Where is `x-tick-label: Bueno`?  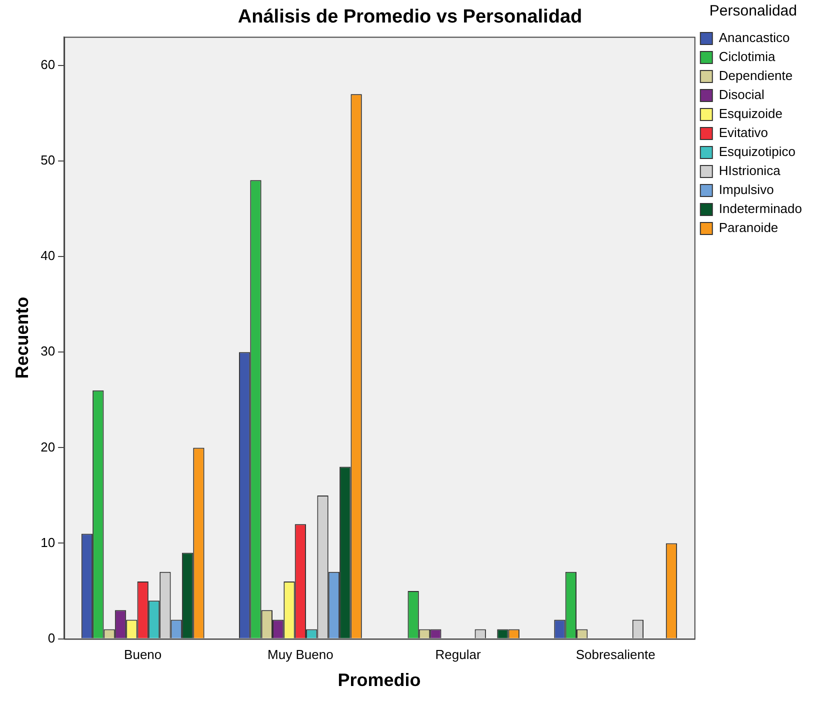 x-tick-label: Bueno is located at coordinates (143, 654).